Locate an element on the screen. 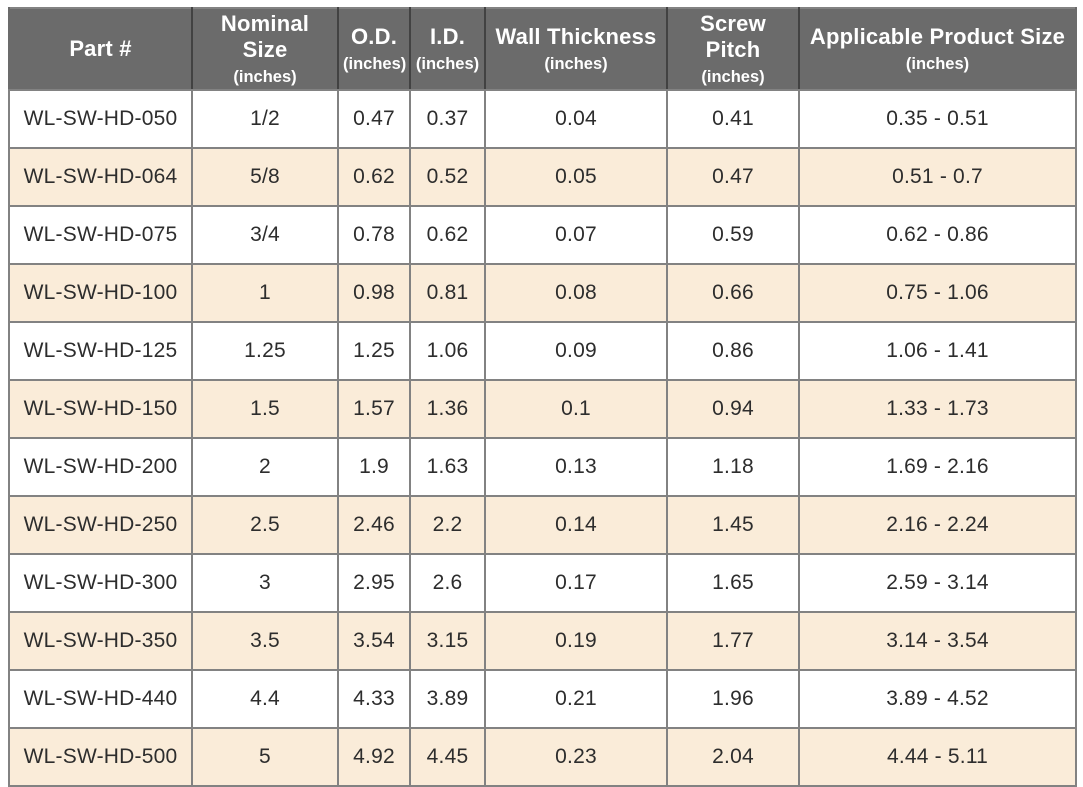 Image resolution: width=1083 pixels, height=787 pixels. id-cell: 2.2 is located at coordinates (447, 525).